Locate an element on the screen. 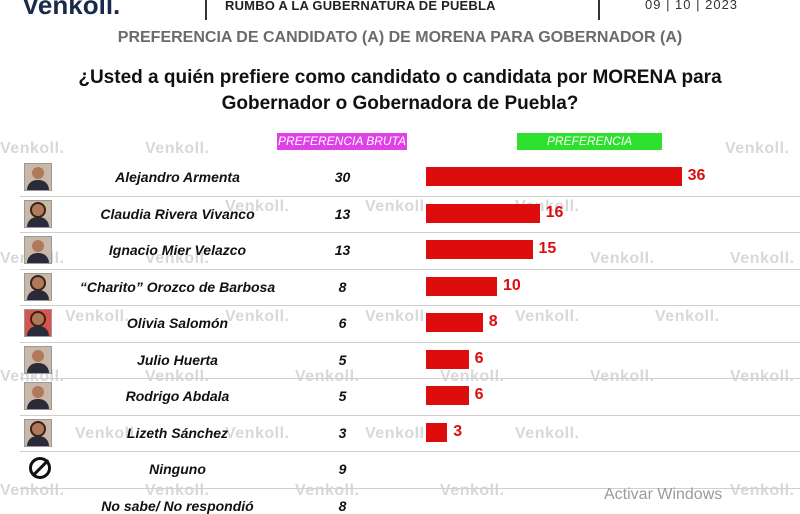 This screenshot has width=800, height=514. question-line-2: Gobernador o Gobernadora de Puebla? is located at coordinates (400, 103).